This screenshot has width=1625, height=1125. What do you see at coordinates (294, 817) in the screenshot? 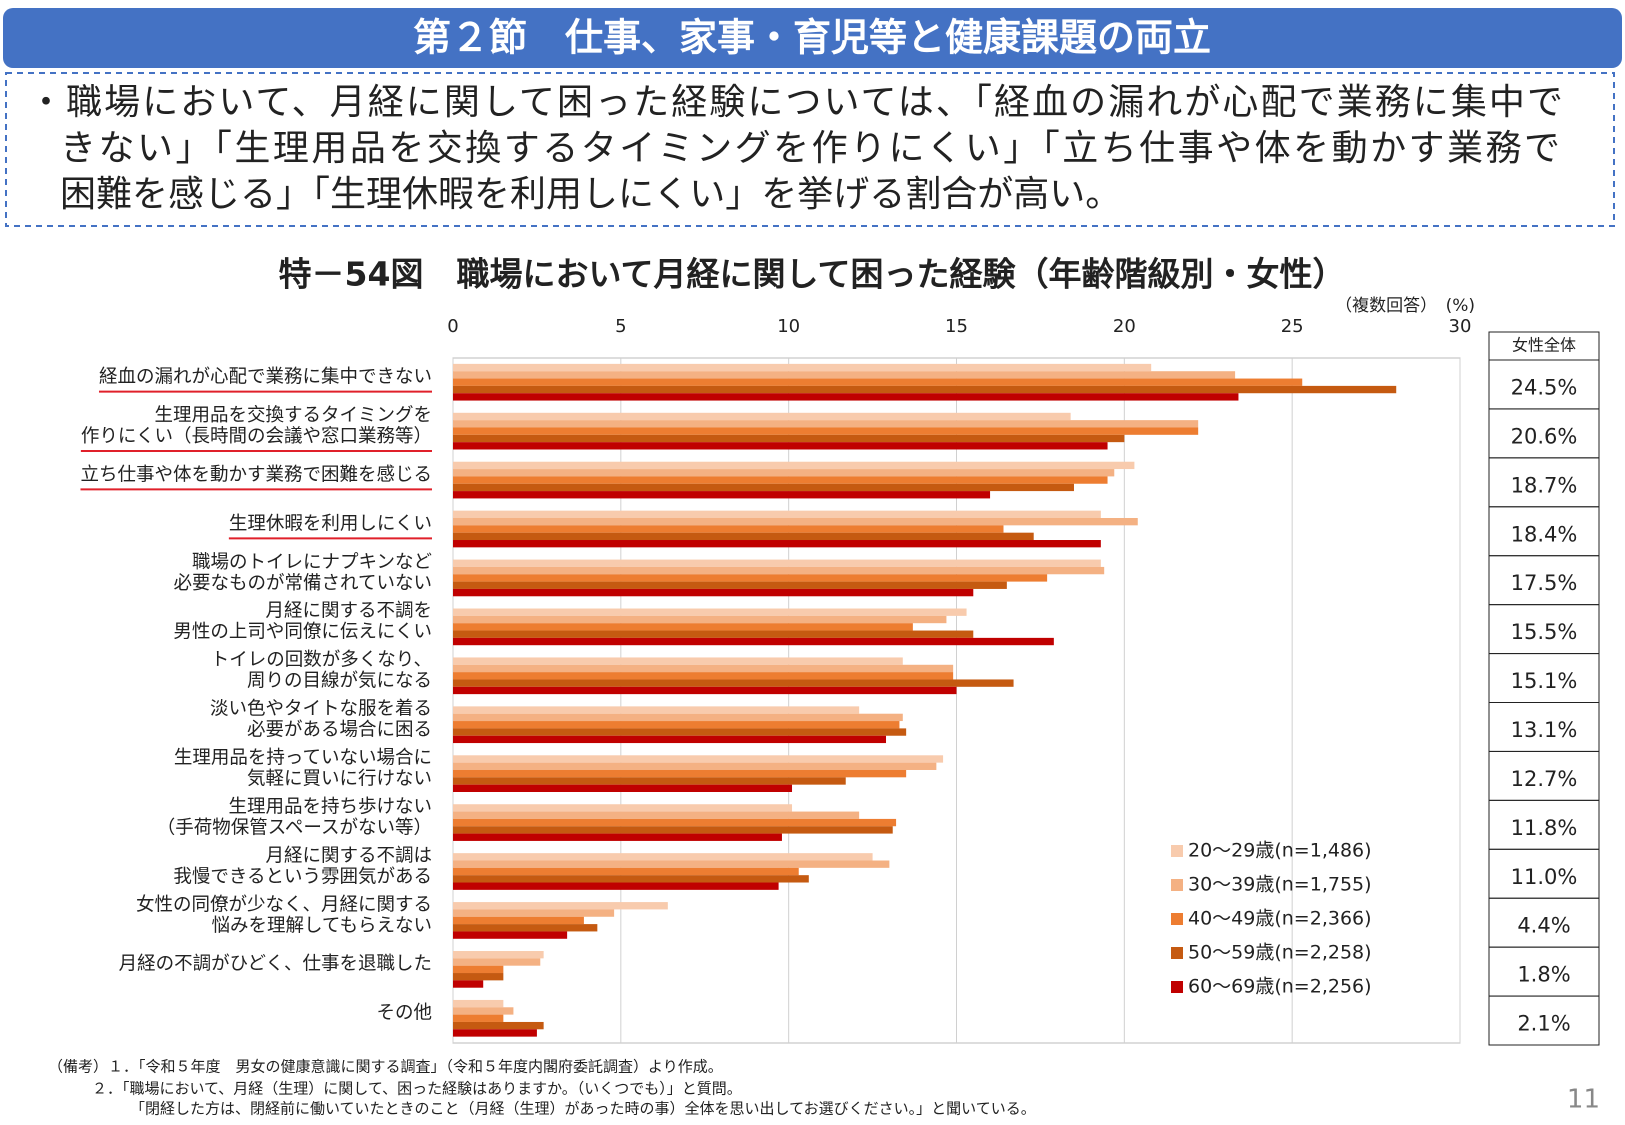
I see `category-label: 生理用品を持ち歩けない（手荷物保管スペースがない等）` at bounding box center [294, 817].